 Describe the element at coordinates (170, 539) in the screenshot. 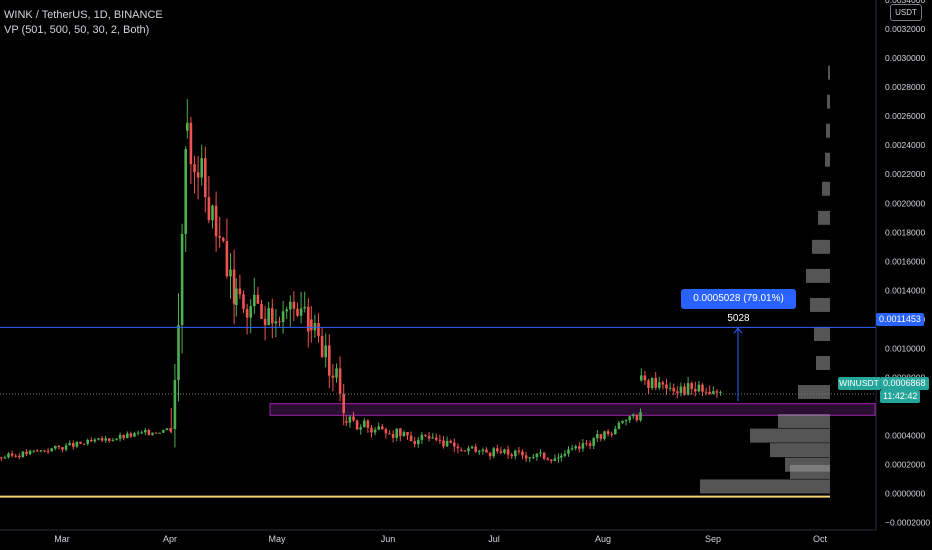

I see `x-tick-label: Apr` at that location.